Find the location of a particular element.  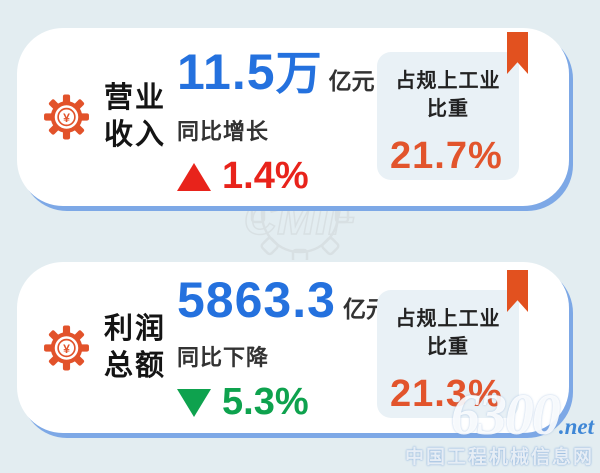

down-triangle-icon is located at coordinates (194, 402).